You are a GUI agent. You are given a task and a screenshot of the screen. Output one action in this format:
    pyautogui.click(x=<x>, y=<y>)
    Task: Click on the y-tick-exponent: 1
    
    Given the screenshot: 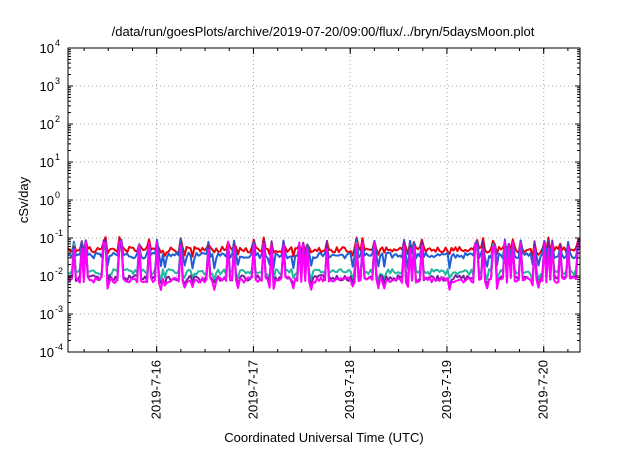 What is the action you would take?
    pyautogui.click(x=57, y=157)
    